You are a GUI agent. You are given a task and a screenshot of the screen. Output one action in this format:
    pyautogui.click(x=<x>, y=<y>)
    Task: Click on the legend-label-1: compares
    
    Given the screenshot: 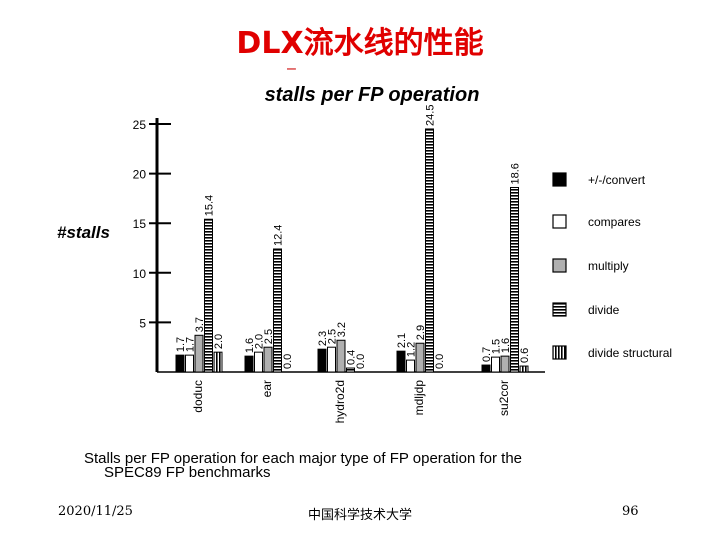 What is the action you would take?
    pyautogui.click(x=614, y=222)
    